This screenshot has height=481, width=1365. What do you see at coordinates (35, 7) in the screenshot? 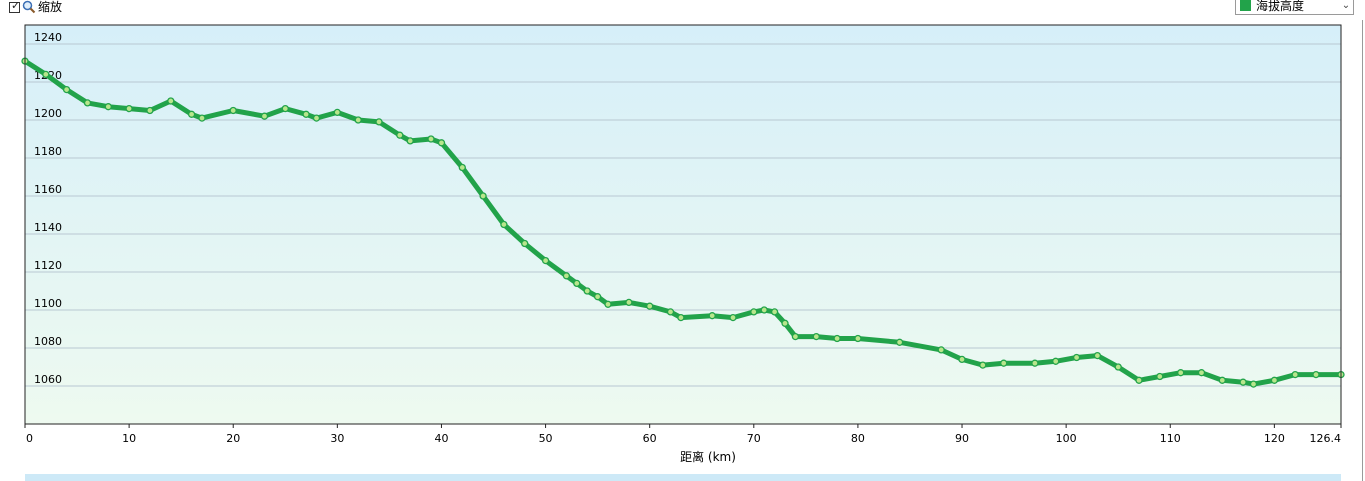
I see `zoom-toggle: ✓ 缩放` at bounding box center [35, 7].